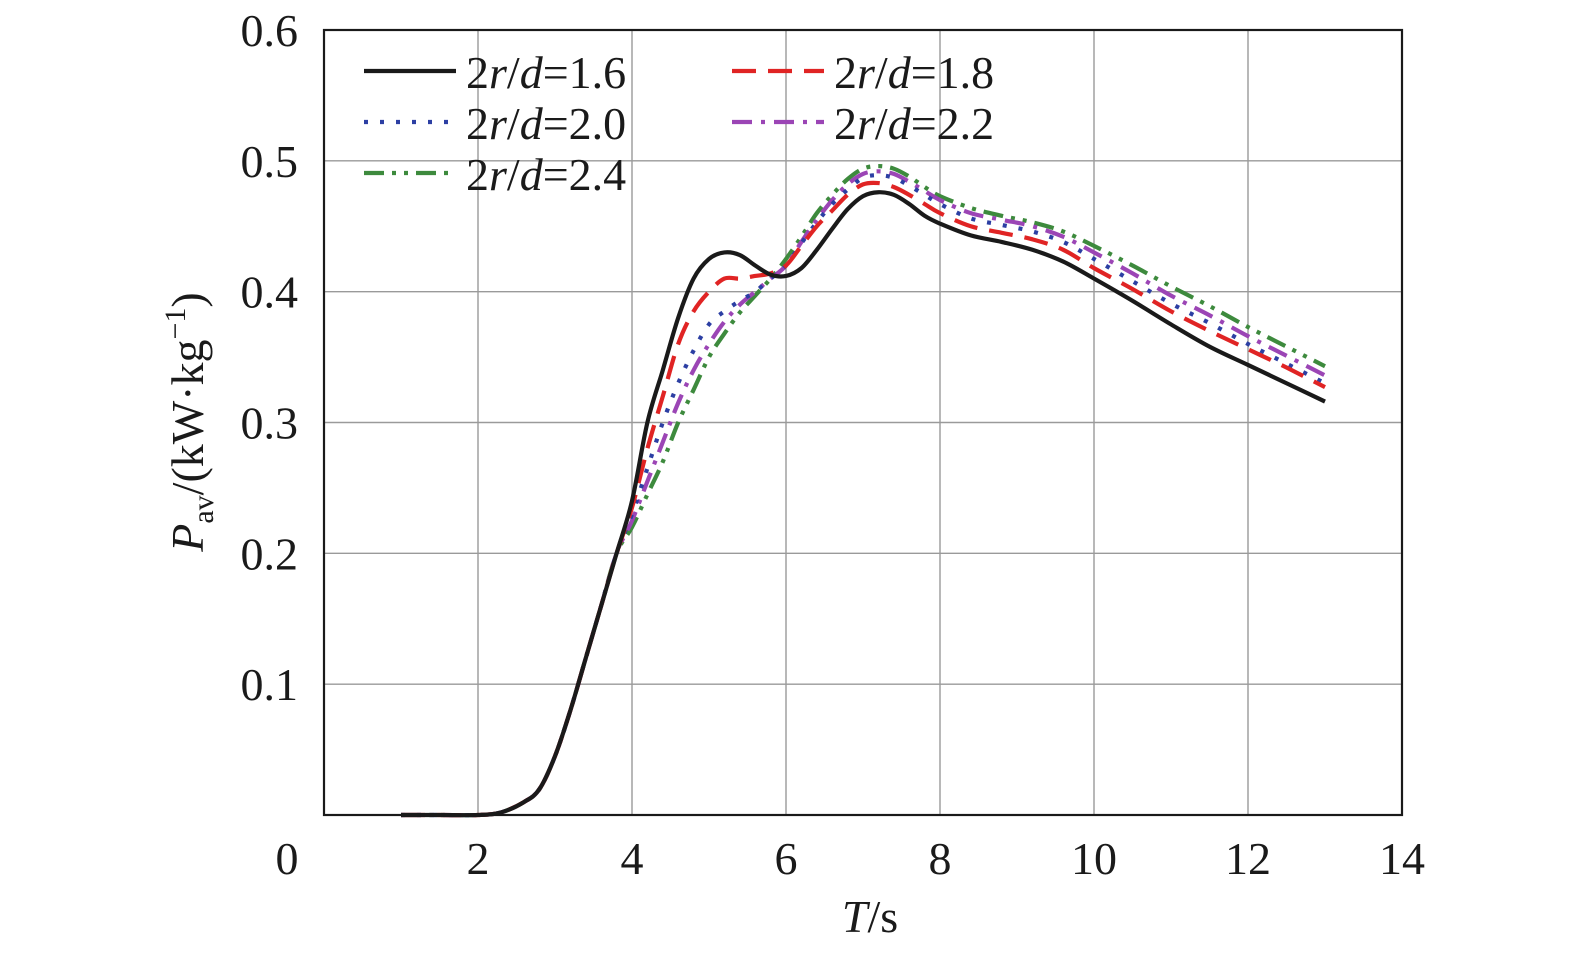 The width and height of the screenshot is (1575, 954). I want to click on y-axis-unit-open: /(kW·kg, so click(187, 417).